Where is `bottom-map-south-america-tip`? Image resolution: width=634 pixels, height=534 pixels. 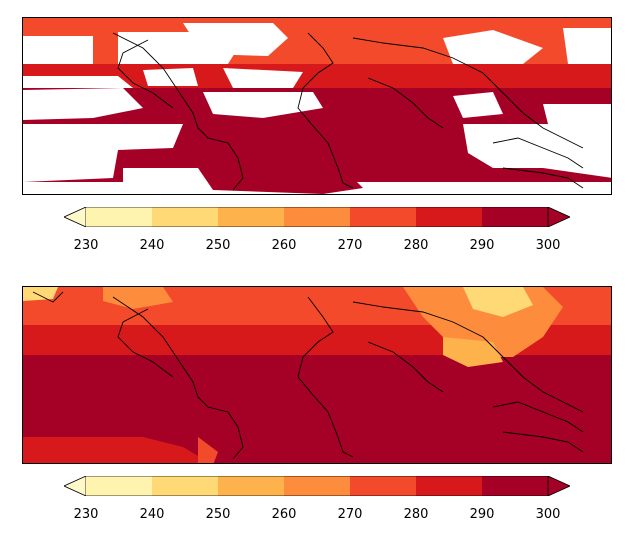
bottom-map-south-america-tip is located at coordinates (208, 450).